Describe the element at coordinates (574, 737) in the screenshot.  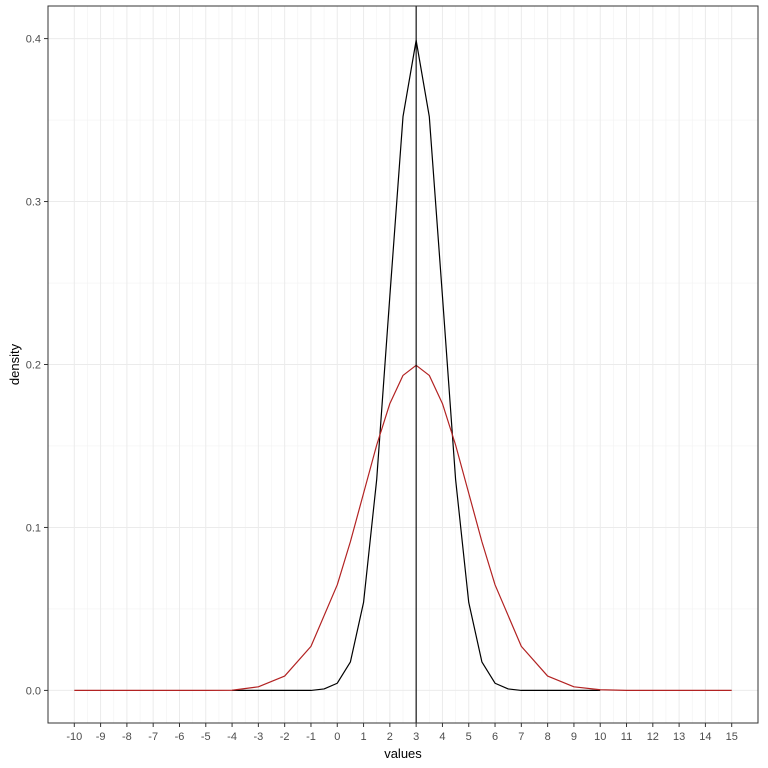
I see `x-tick-label: 9` at that location.